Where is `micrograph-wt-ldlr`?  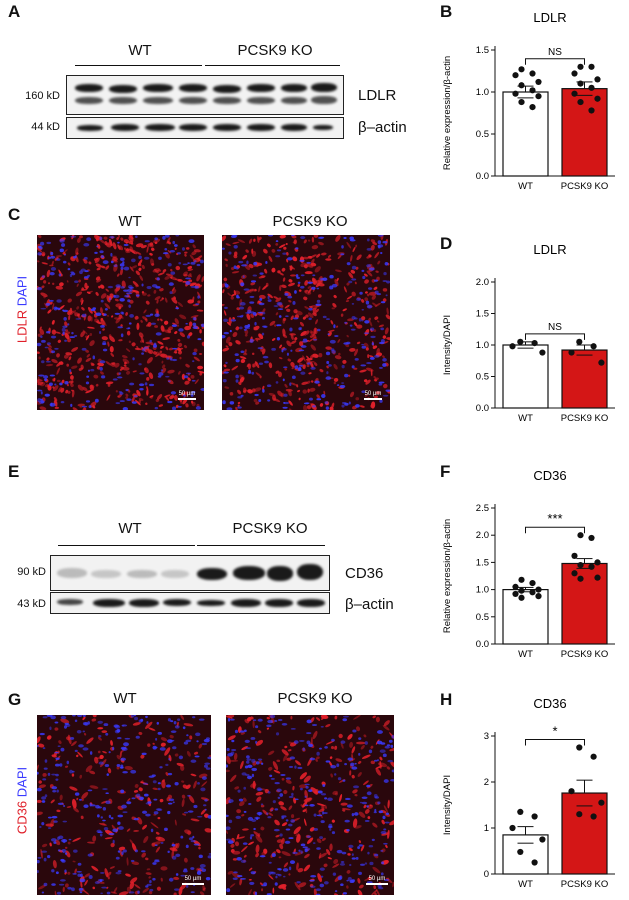 micrograph-wt-ldlr is located at coordinates (120, 322).